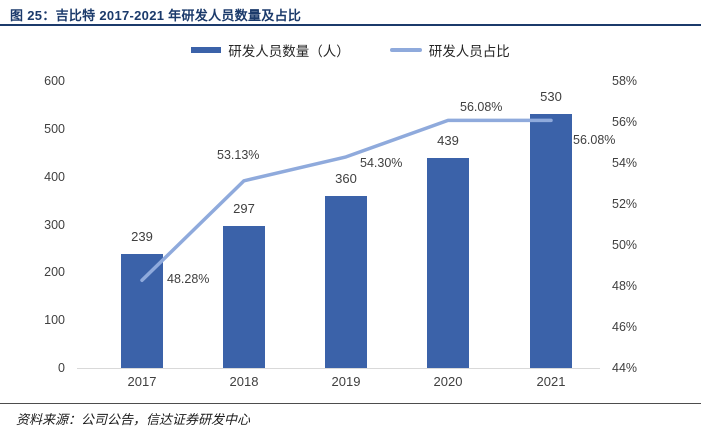 Image resolution: width=701 pixels, height=439 pixels. What do you see at coordinates (405, 50) in the screenshot?
I see `line-series-swatch` at bounding box center [405, 50].